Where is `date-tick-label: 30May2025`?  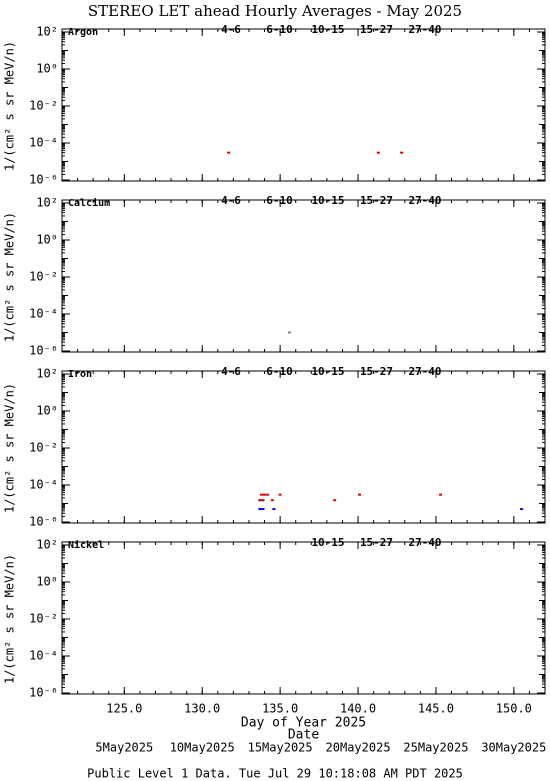 date-tick-label: 30May2025 is located at coordinates (513, 748).